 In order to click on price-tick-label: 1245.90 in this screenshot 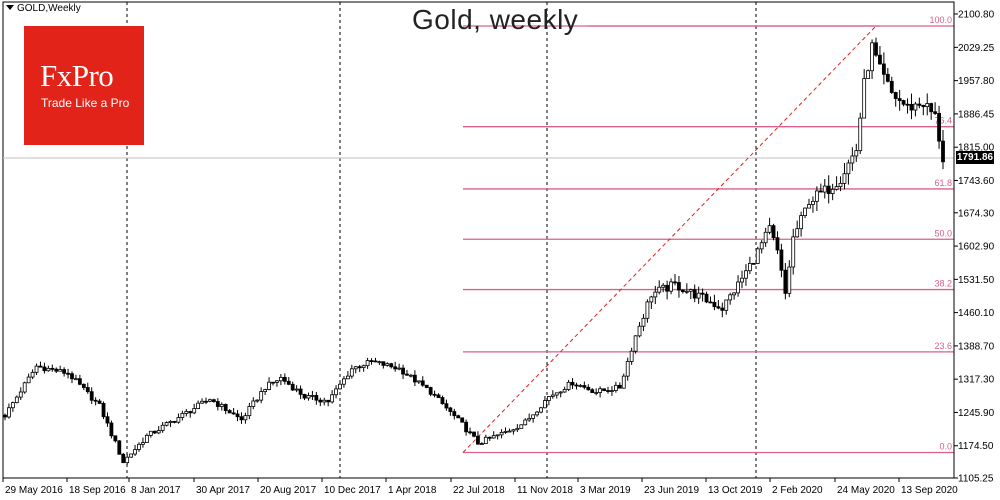, I will do `click(976, 413)`.